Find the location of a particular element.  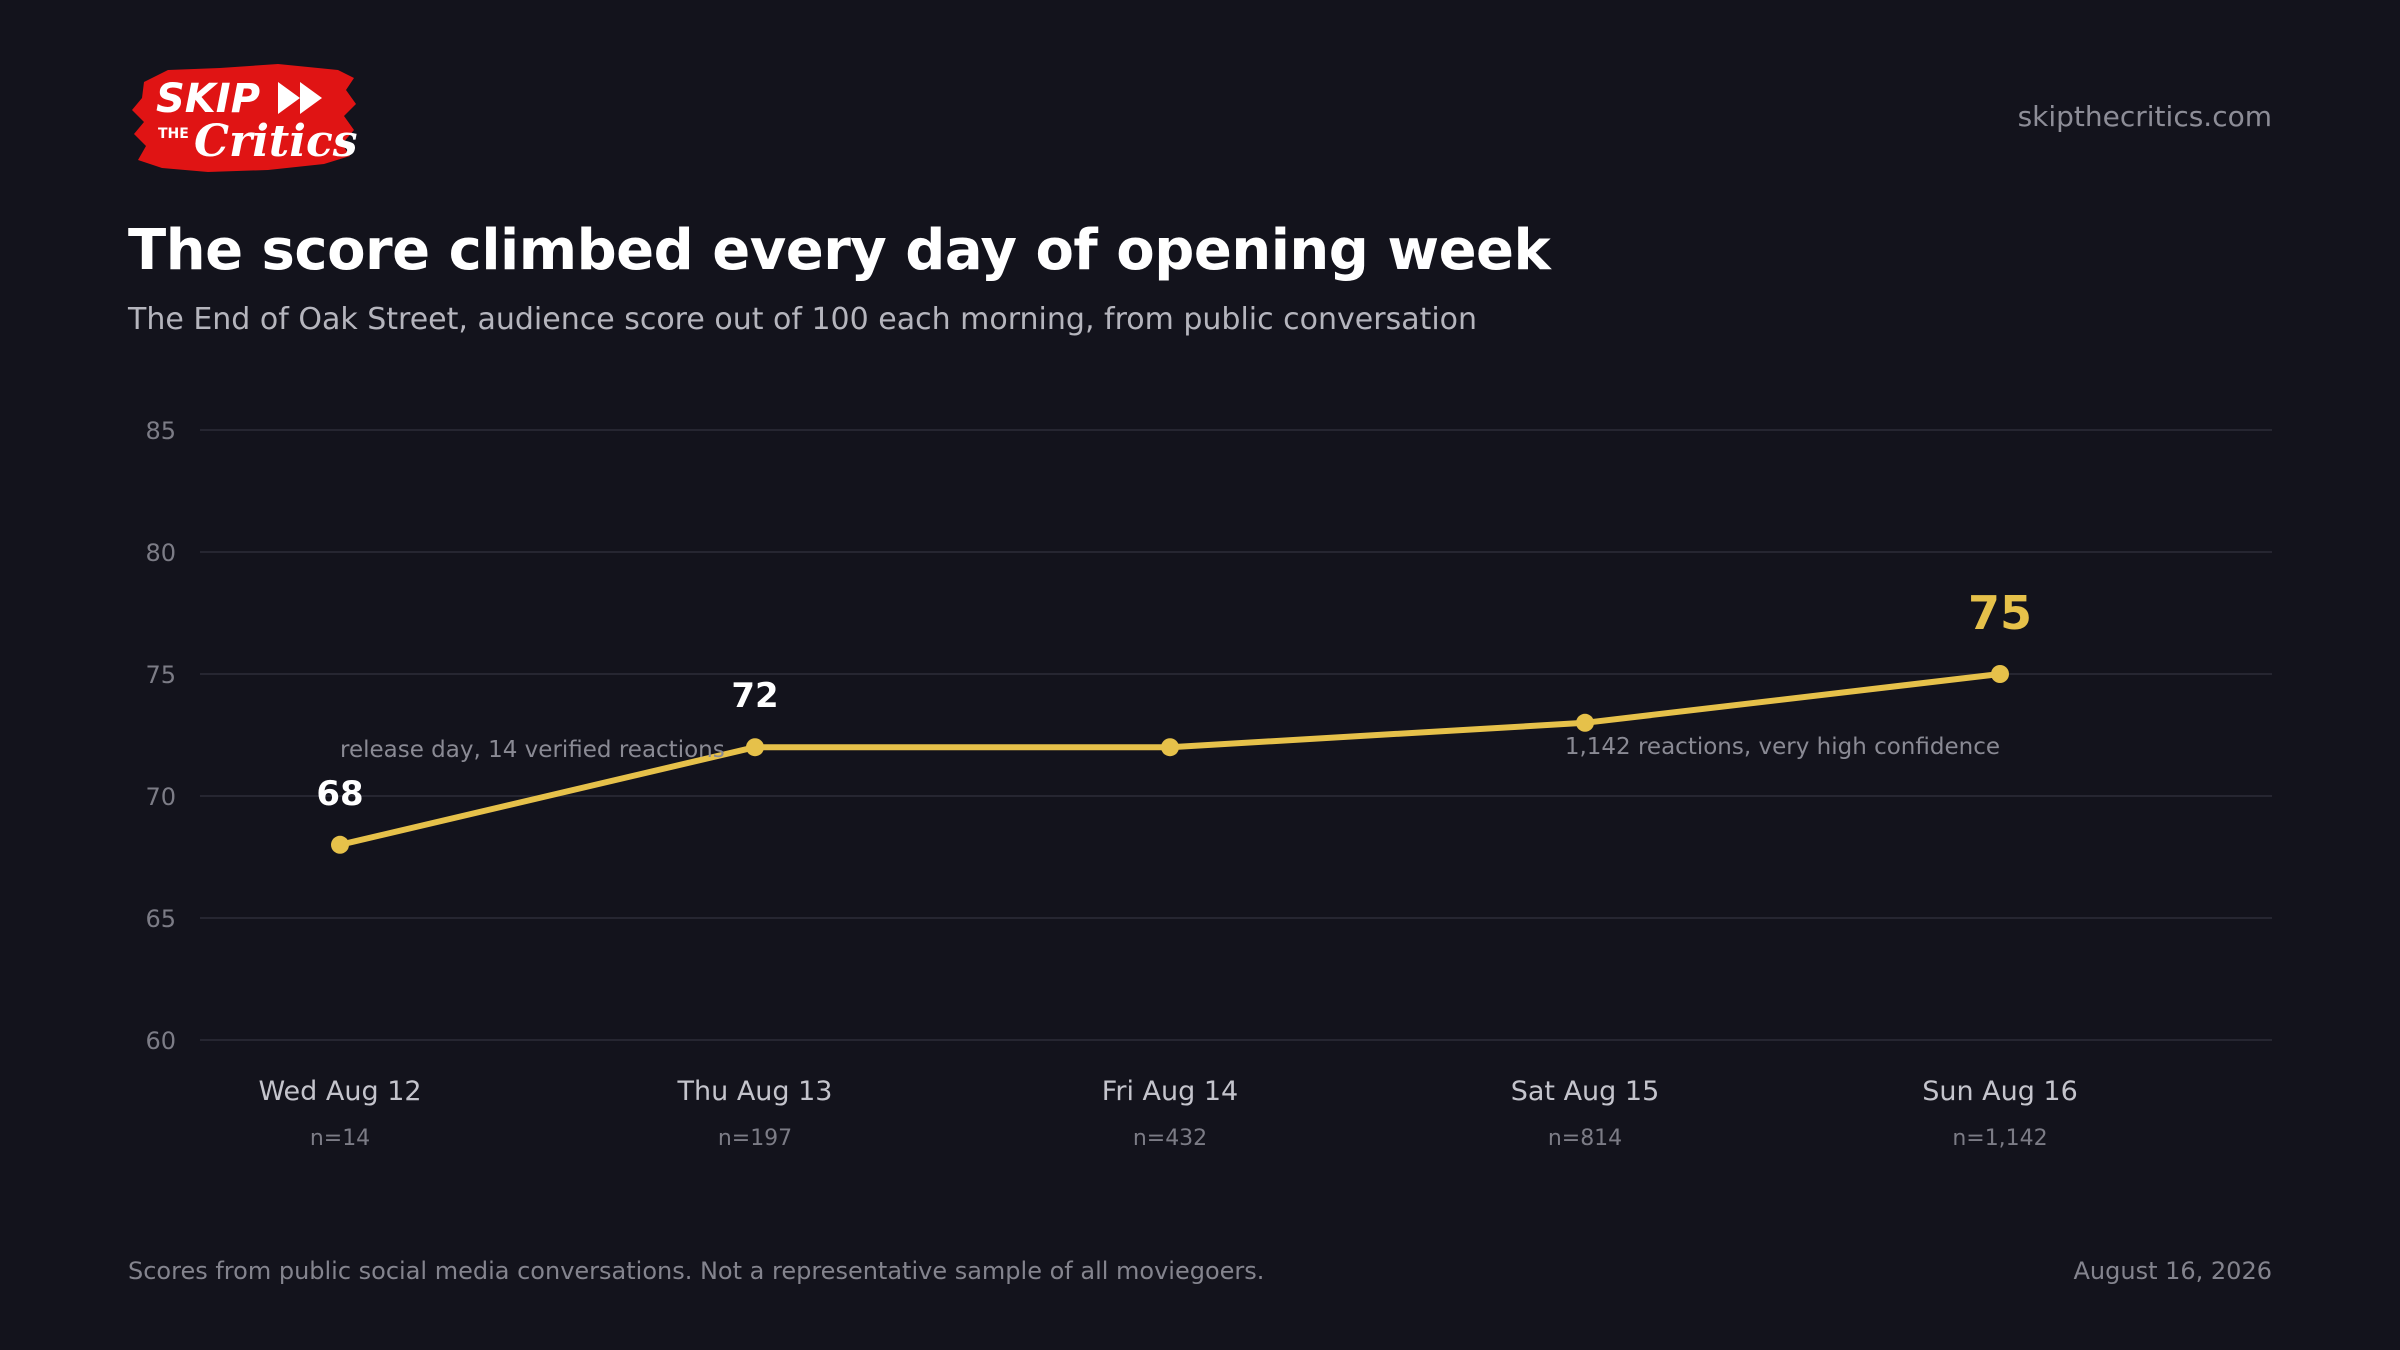

sample-size-label: n=14 is located at coordinates (340, 1138).